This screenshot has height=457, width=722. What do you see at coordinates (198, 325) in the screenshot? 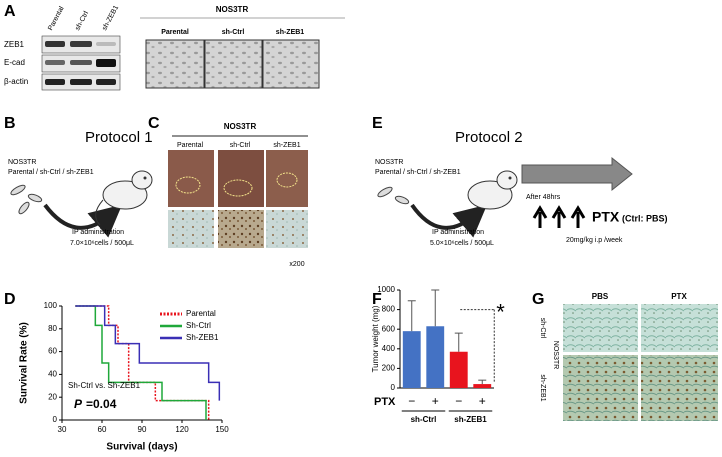
I see `legend-label: Sh-Ctrl` at bounding box center [198, 325].